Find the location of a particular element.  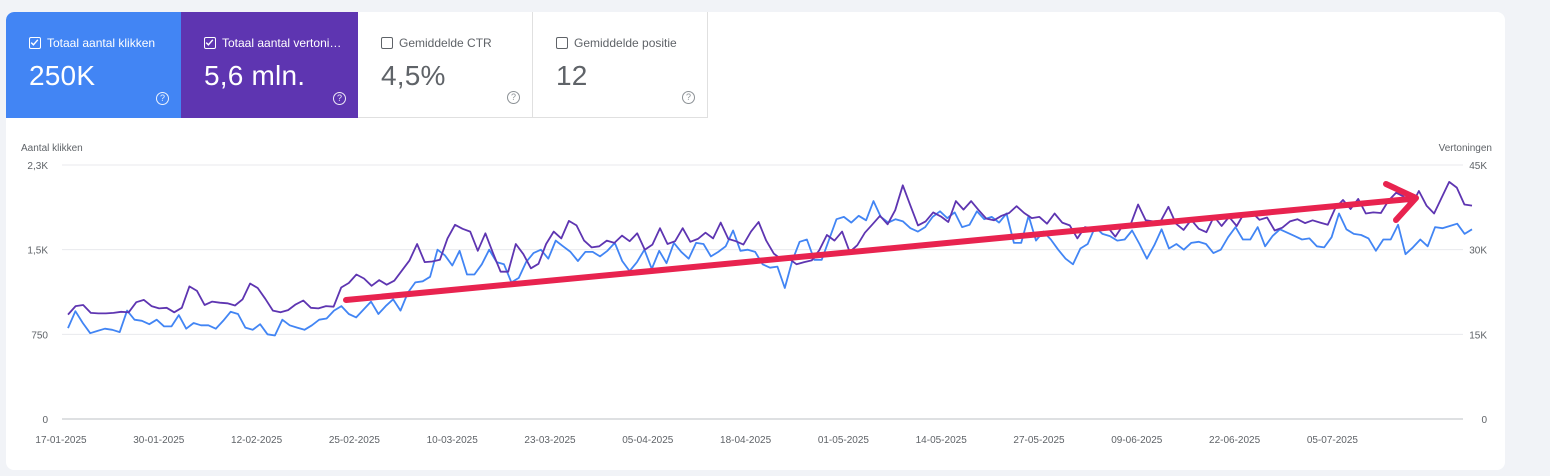

metric-value: 4,5% is located at coordinates (413, 75).